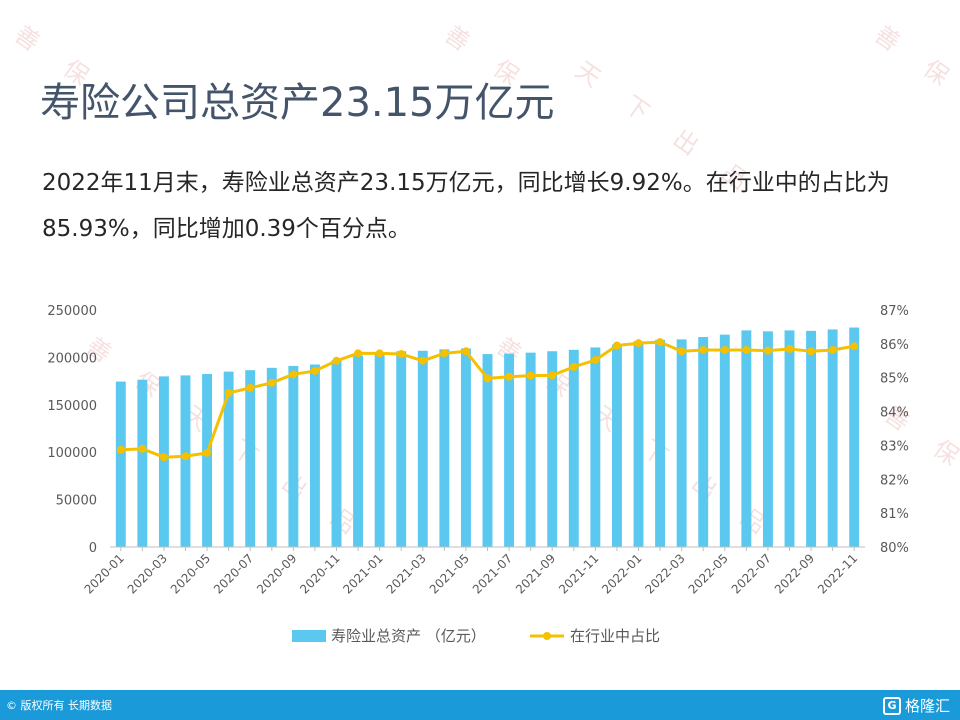 This screenshot has height=720, width=960. What do you see at coordinates (535, 573) in the screenshot?
I see `x-tick-label: 2021-09` at bounding box center [535, 573].